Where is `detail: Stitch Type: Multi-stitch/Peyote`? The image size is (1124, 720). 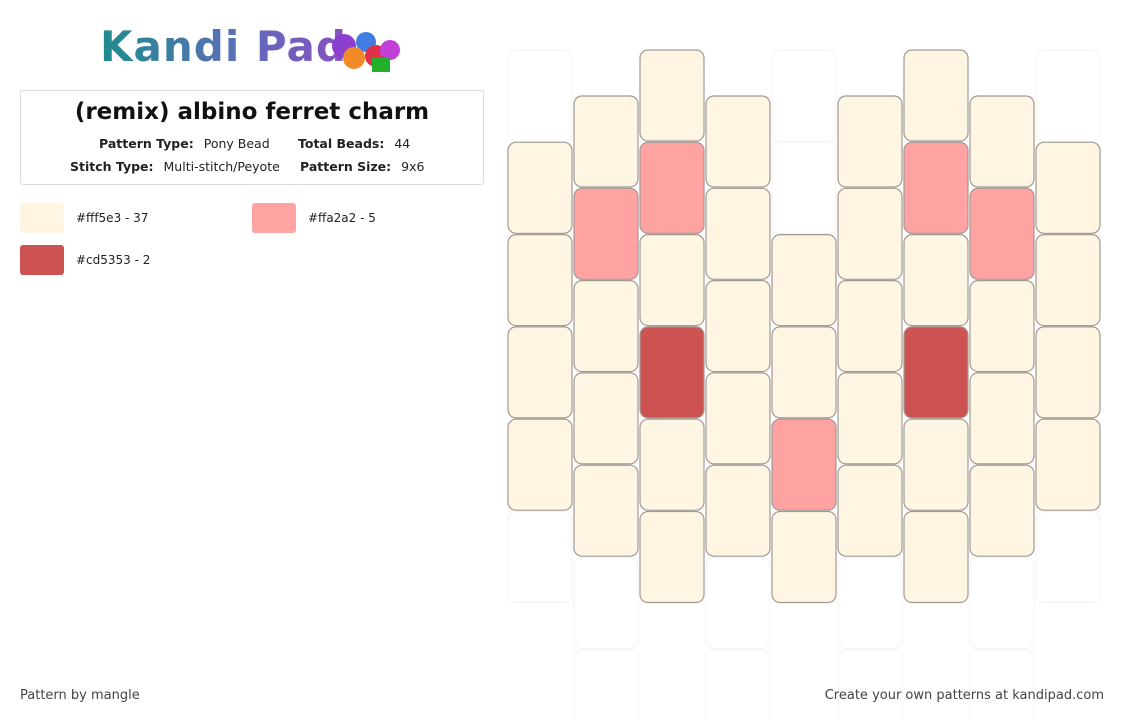 detail: Stitch Type: Multi-stitch/Peyote is located at coordinates (175, 166).